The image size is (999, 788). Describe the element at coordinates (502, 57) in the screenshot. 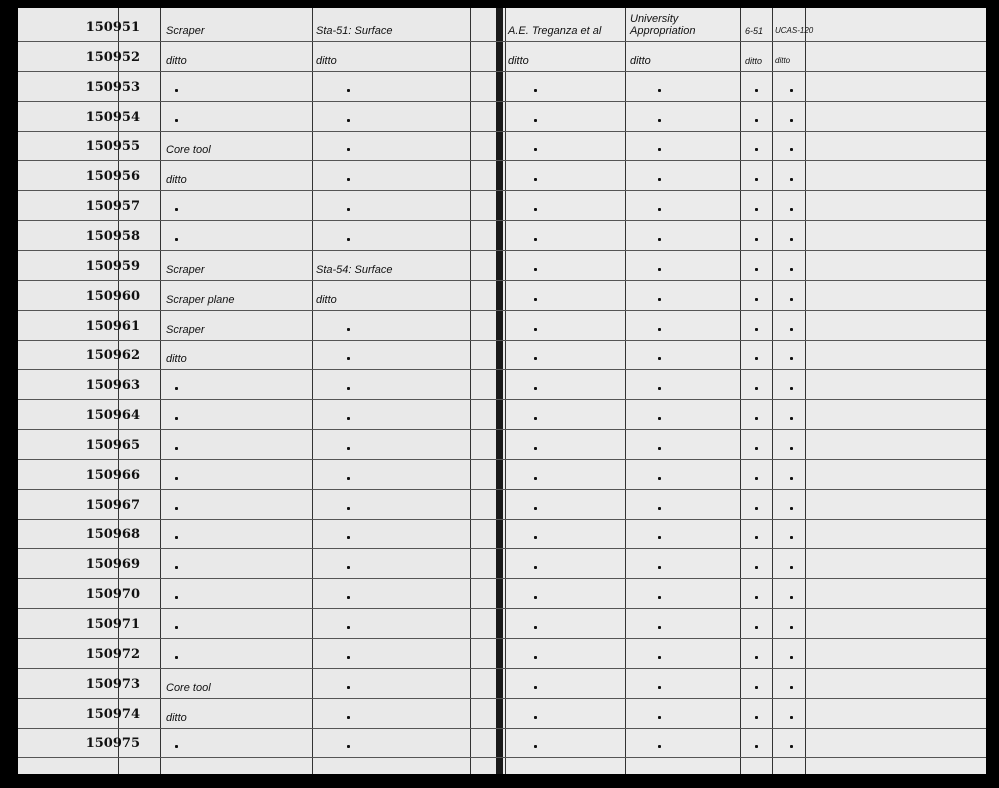

I see `ledger-row: 150952 ditto ditto ditto ditto ditto ditto` at that location.